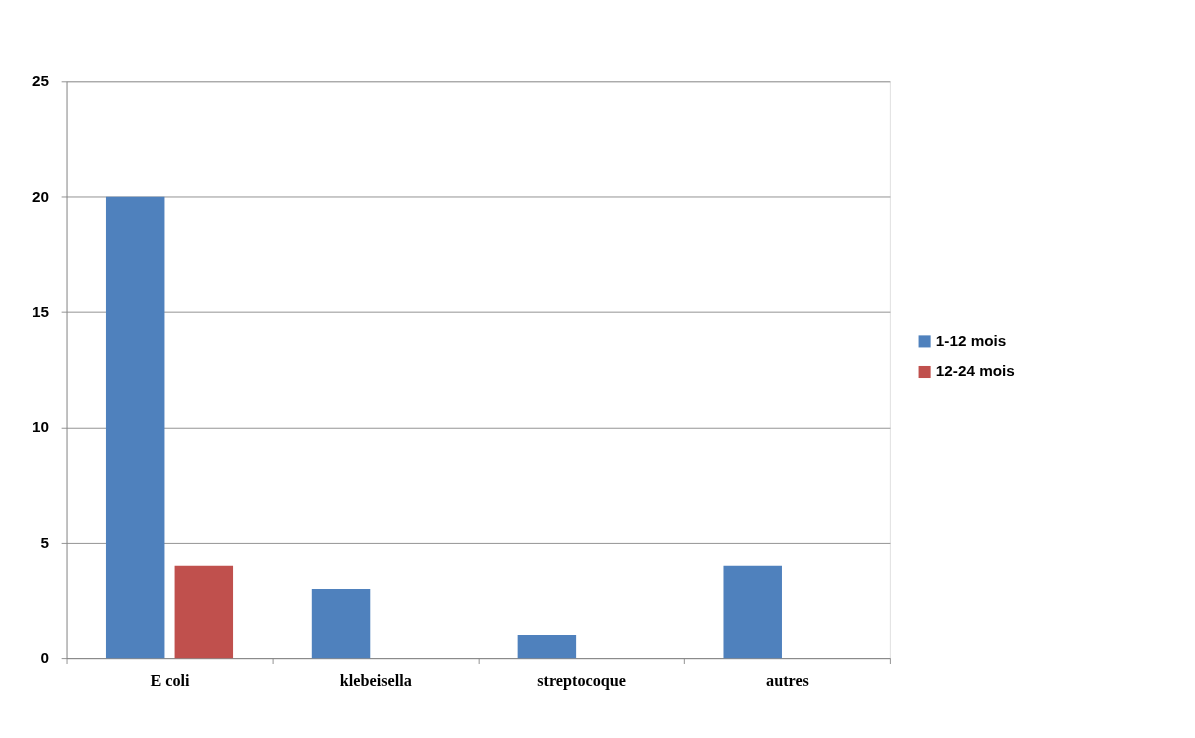 Image resolution: width=1195 pixels, height=738 pixels. I want to click on y-tick-label: 10, so click(41, 427).